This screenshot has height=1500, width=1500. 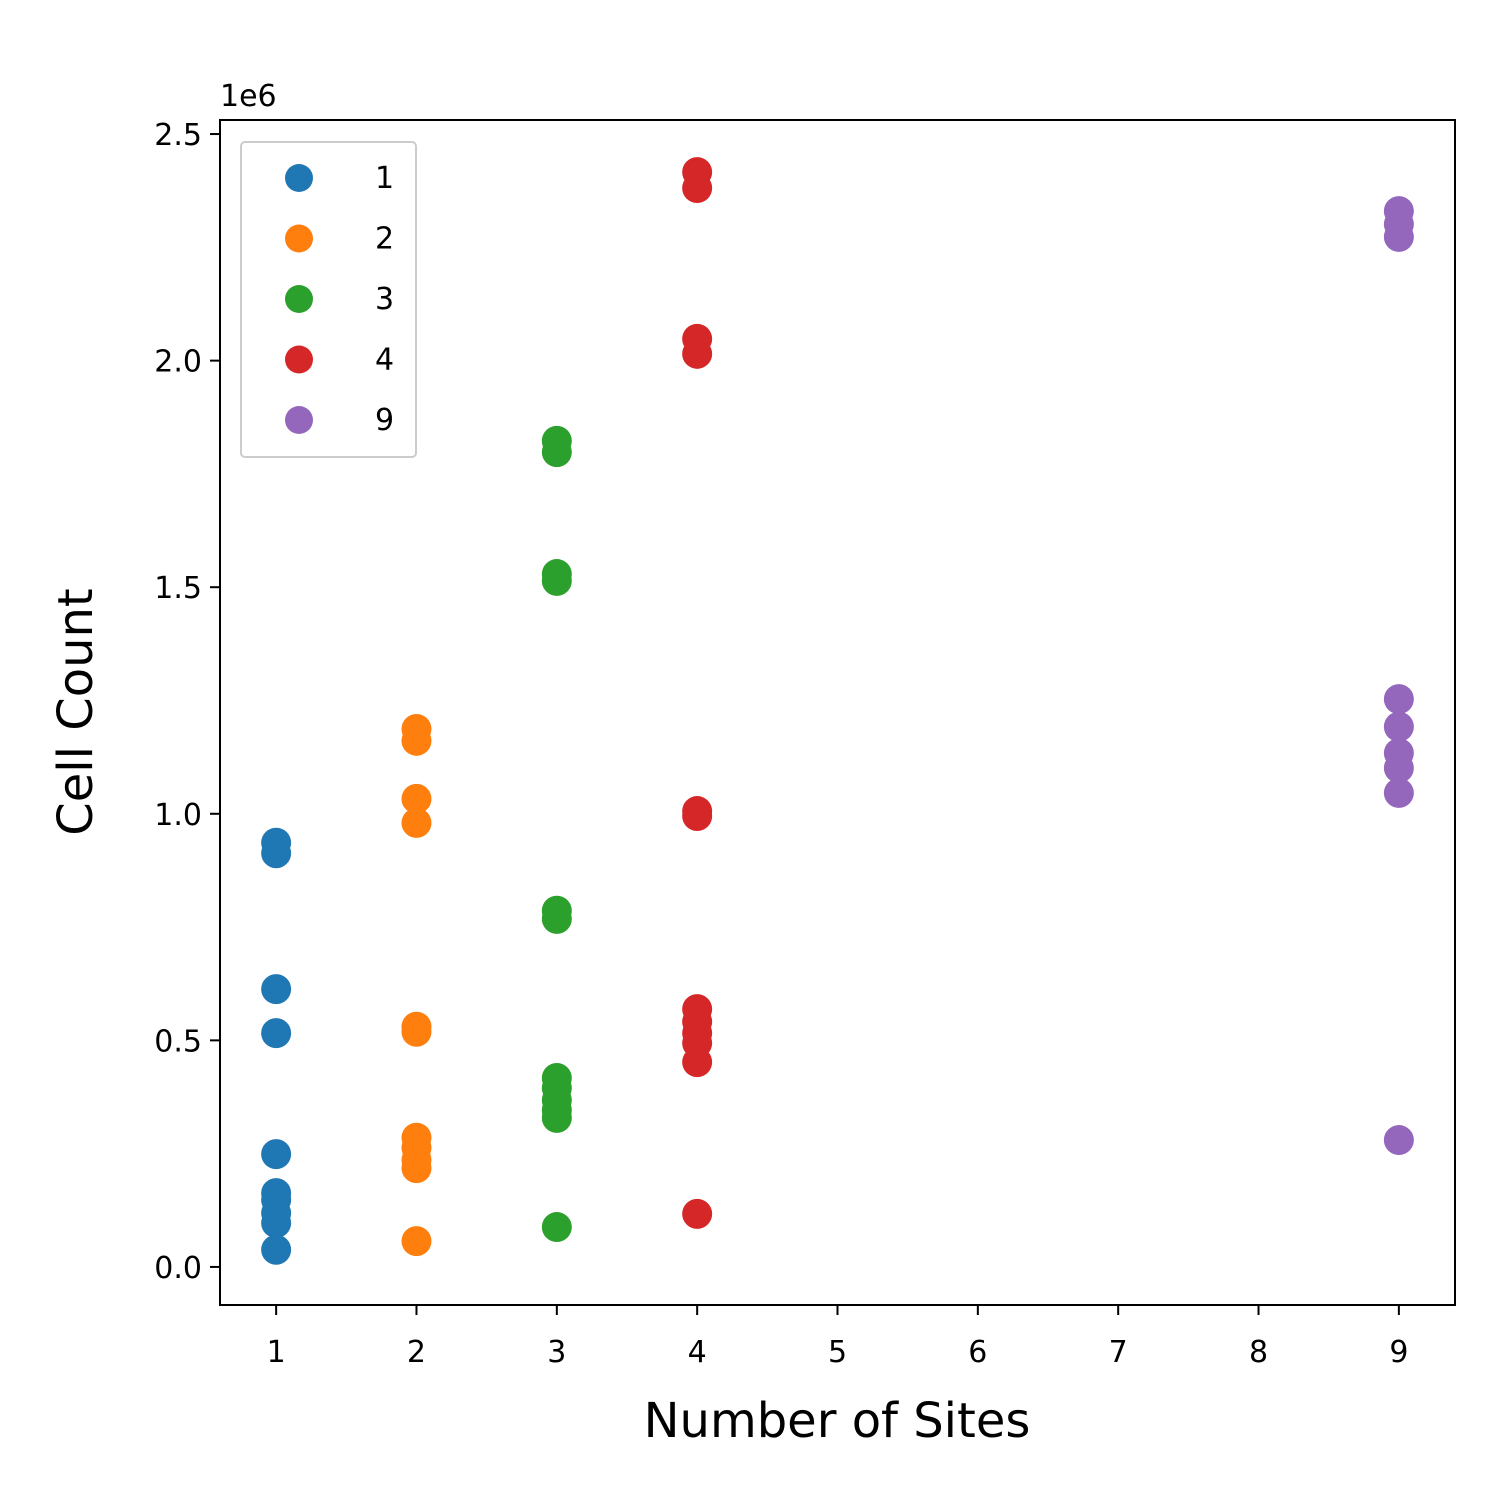 I want to click on x-tick-label: 4, so click(x=697, y=1352).